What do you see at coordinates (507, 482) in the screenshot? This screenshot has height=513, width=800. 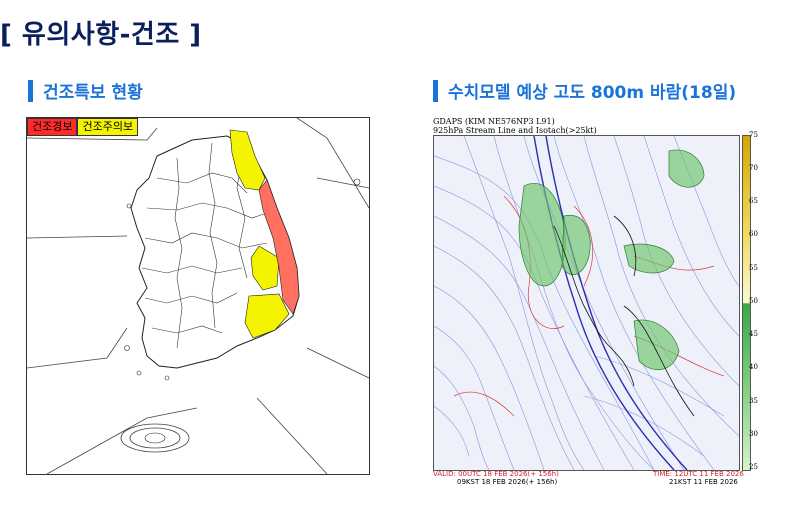 I see `valid-time-kst: 09KST 18 FEB 2026(+ 156h)` at bounding box center [507, 482].